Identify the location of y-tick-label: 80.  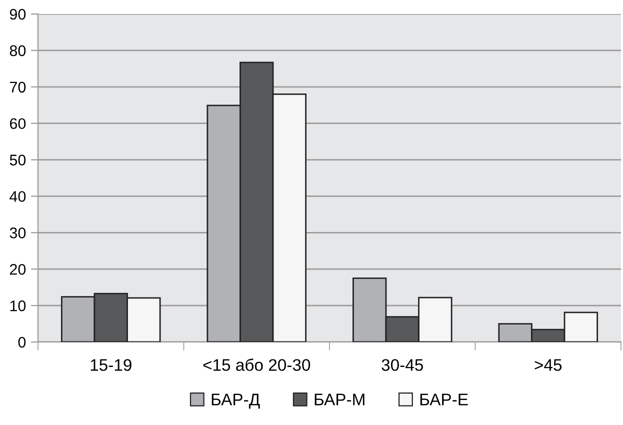
(18, 50).